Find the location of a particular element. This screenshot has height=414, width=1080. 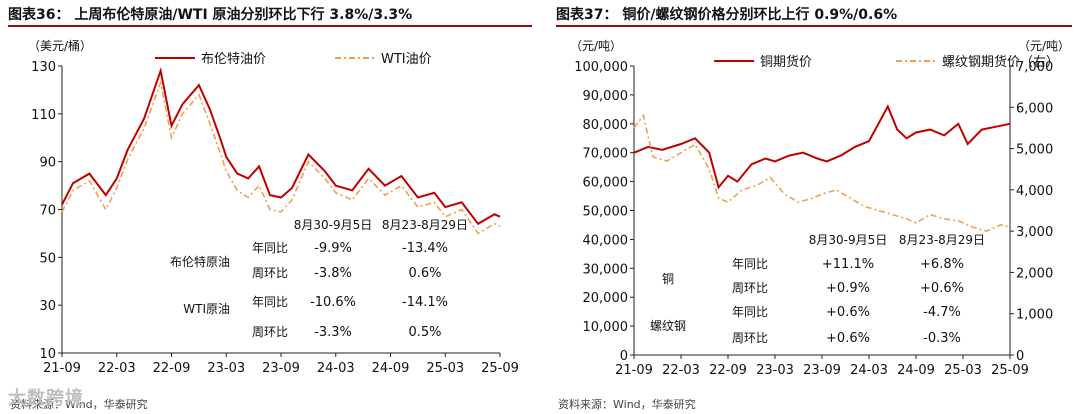

y-tick-label: 50,000 is located at coordinates (606, 212).